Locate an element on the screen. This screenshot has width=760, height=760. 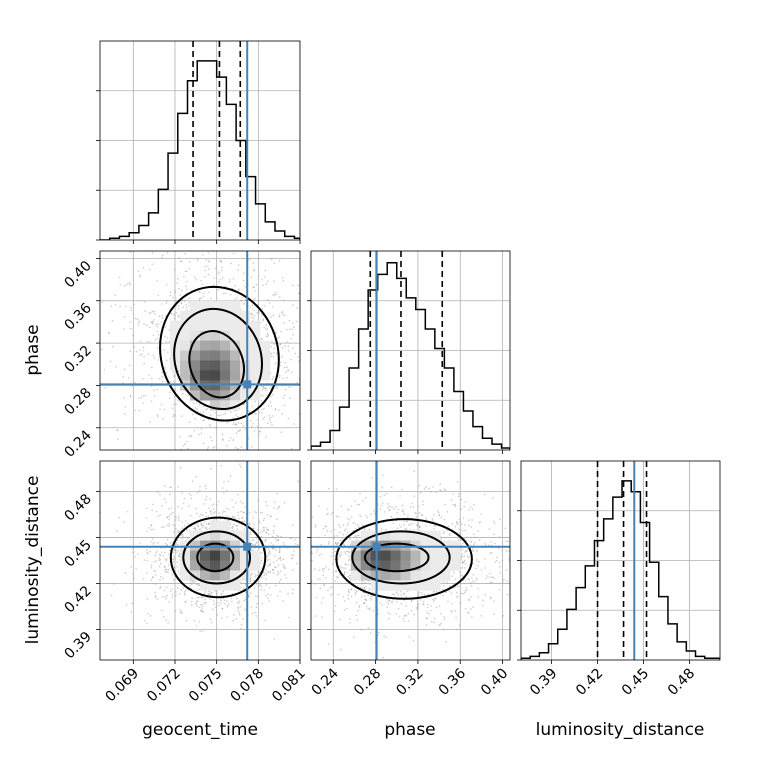
contour-level is located at coordinates (219, 353).